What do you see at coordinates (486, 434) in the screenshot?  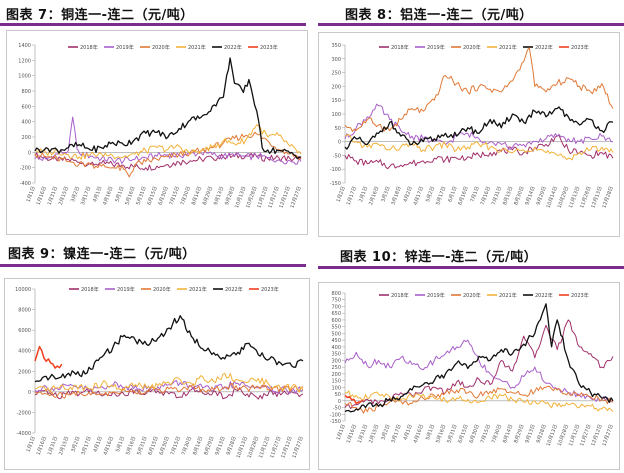 I see `x-tick-label: 7月15日` at bounding box center [486, 434].